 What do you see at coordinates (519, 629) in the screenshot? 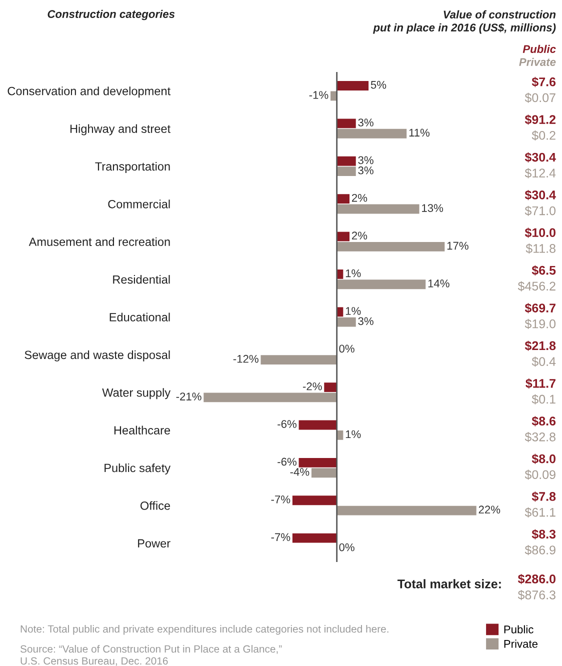
I see `legend-label: Public` at bounding box center [519, 629].